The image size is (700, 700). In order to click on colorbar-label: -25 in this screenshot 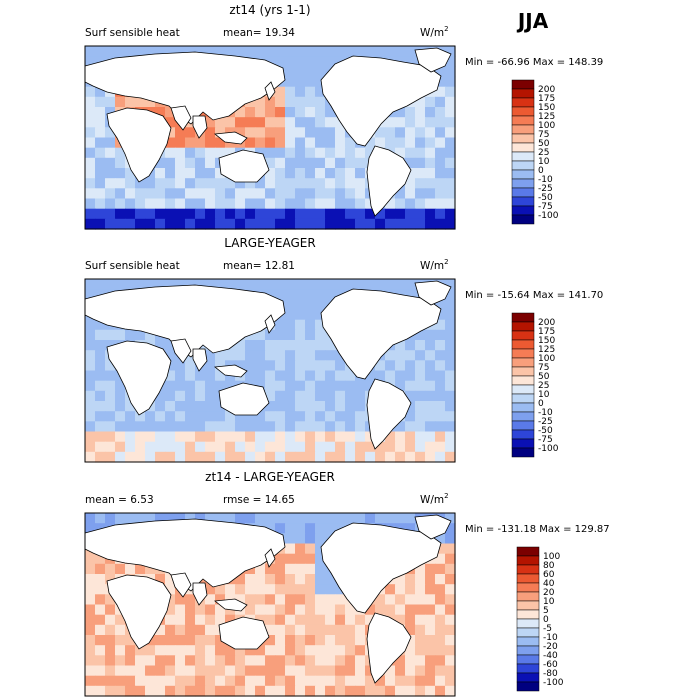, I will do `click(545, 189)`.